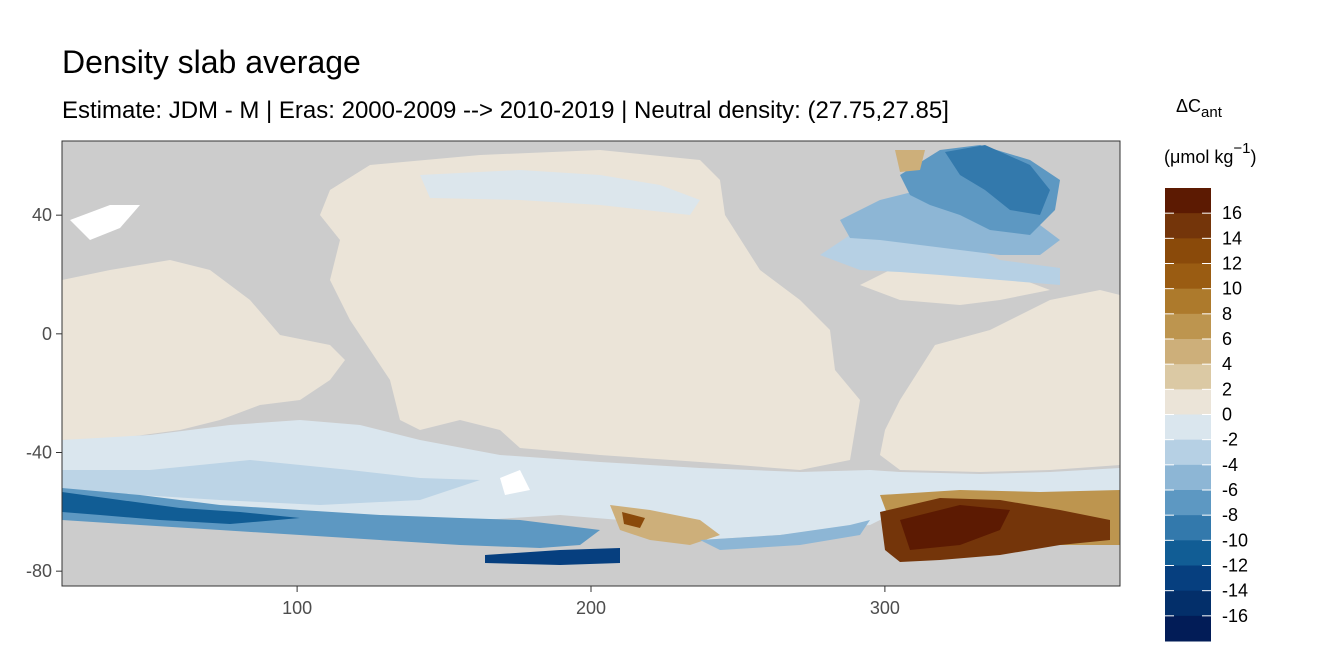 The width and height of the screenshot is (1344, 672). Describe the element at coordinates (785, 535) in the screenshot. I see `pacific-sector-margin` at that location.